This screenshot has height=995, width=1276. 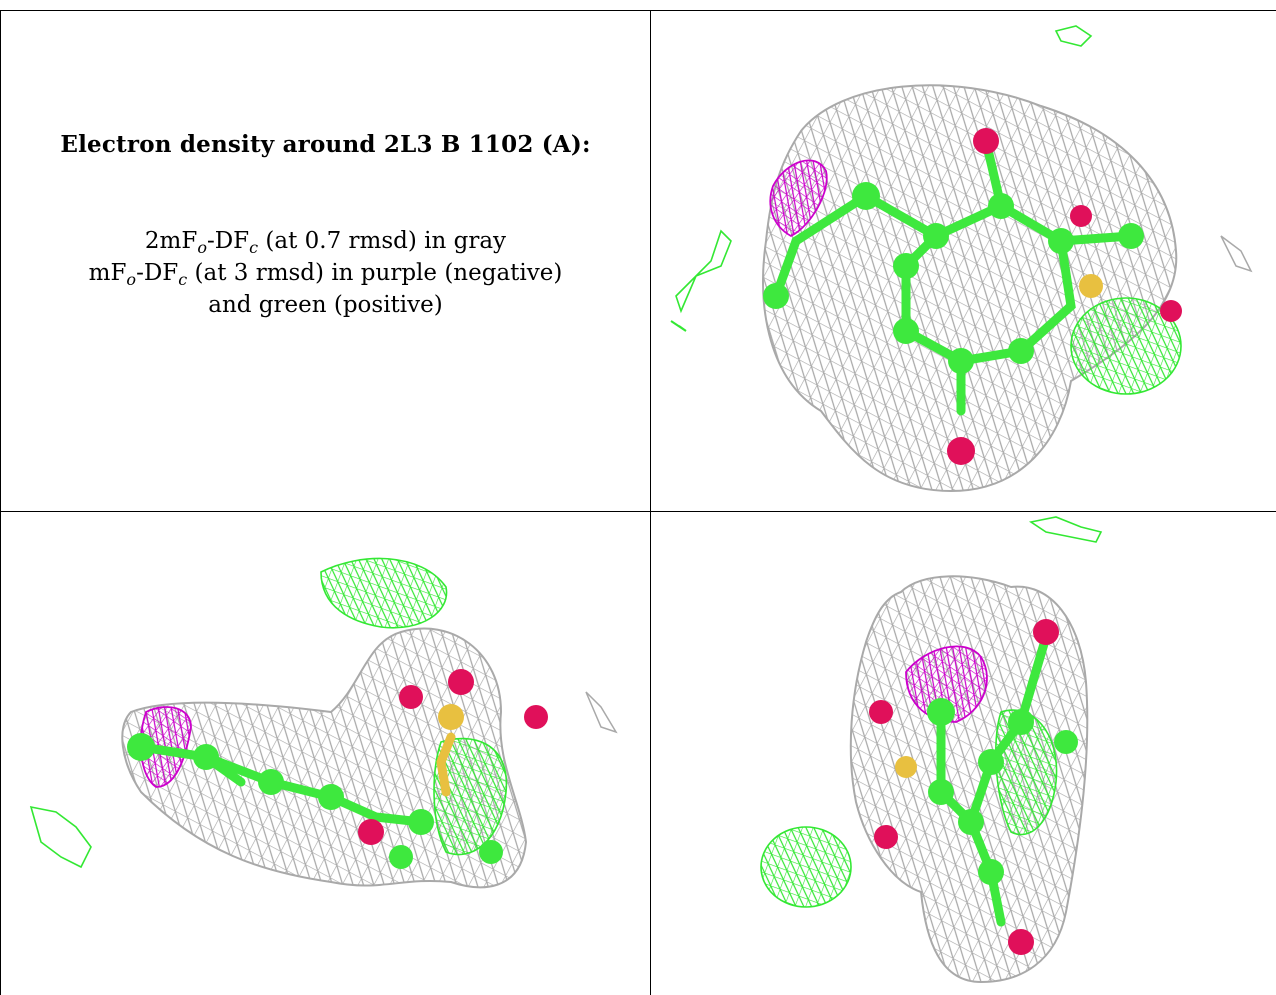 I want to click on legend-line-fofc: mFo-DFc (at 3 rmsd) in purple (negative), so click(x=325, y=274).